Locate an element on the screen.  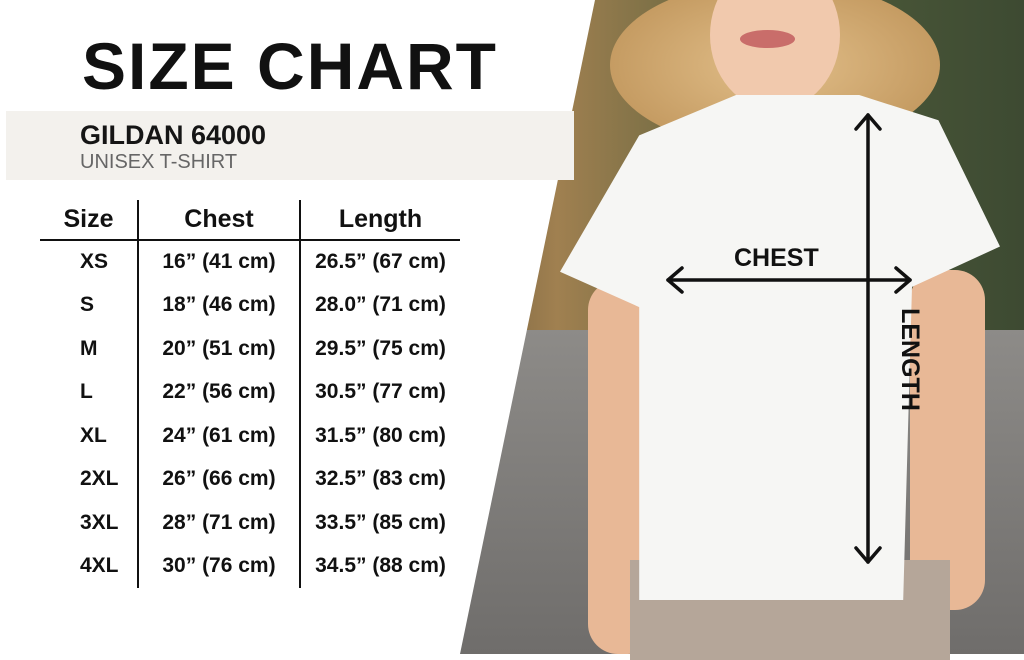
table-row: XL 24” (61 cm) 31.5” (80 cm) is located at coordinates (250, 436).